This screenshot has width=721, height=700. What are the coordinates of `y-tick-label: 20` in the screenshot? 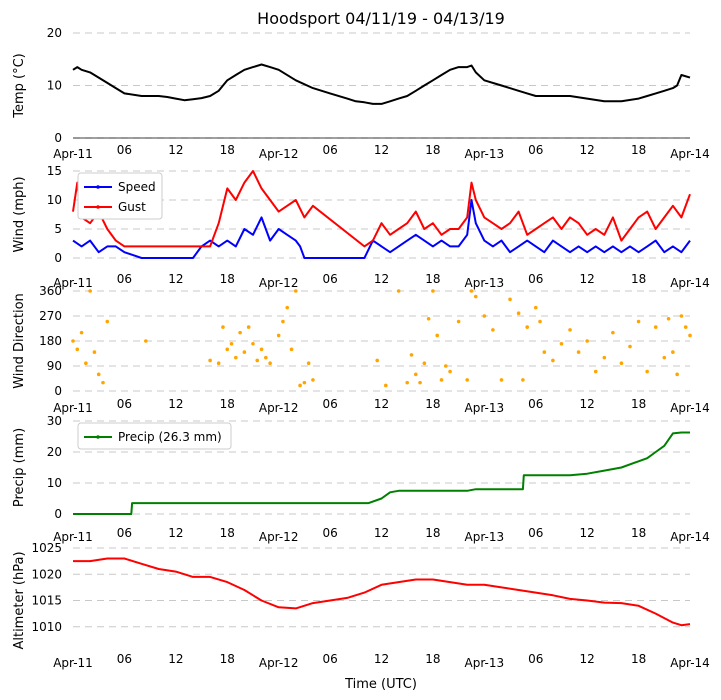 It's located at (54, 33).